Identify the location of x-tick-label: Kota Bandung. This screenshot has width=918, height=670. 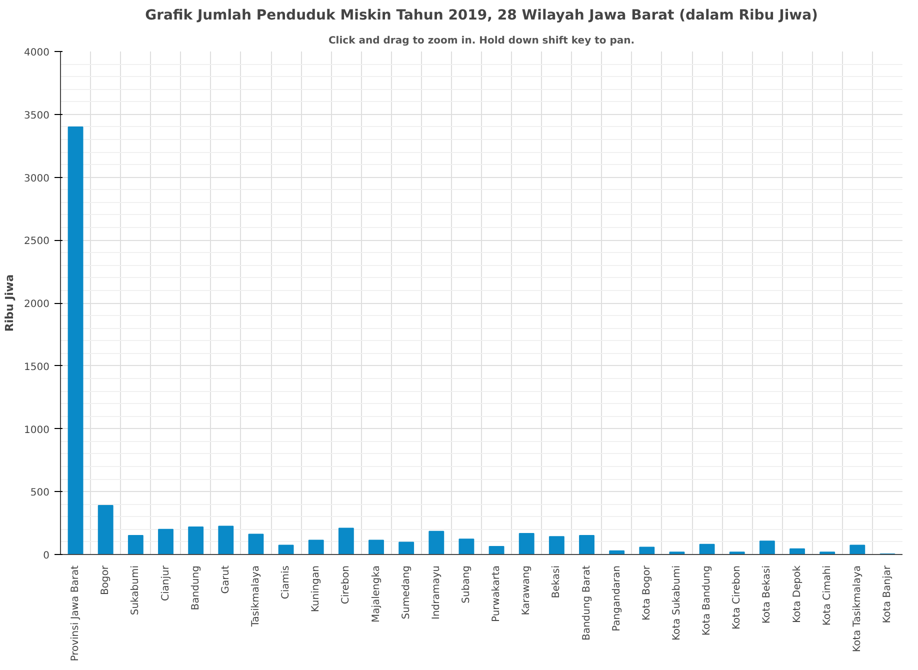
(707, 600).